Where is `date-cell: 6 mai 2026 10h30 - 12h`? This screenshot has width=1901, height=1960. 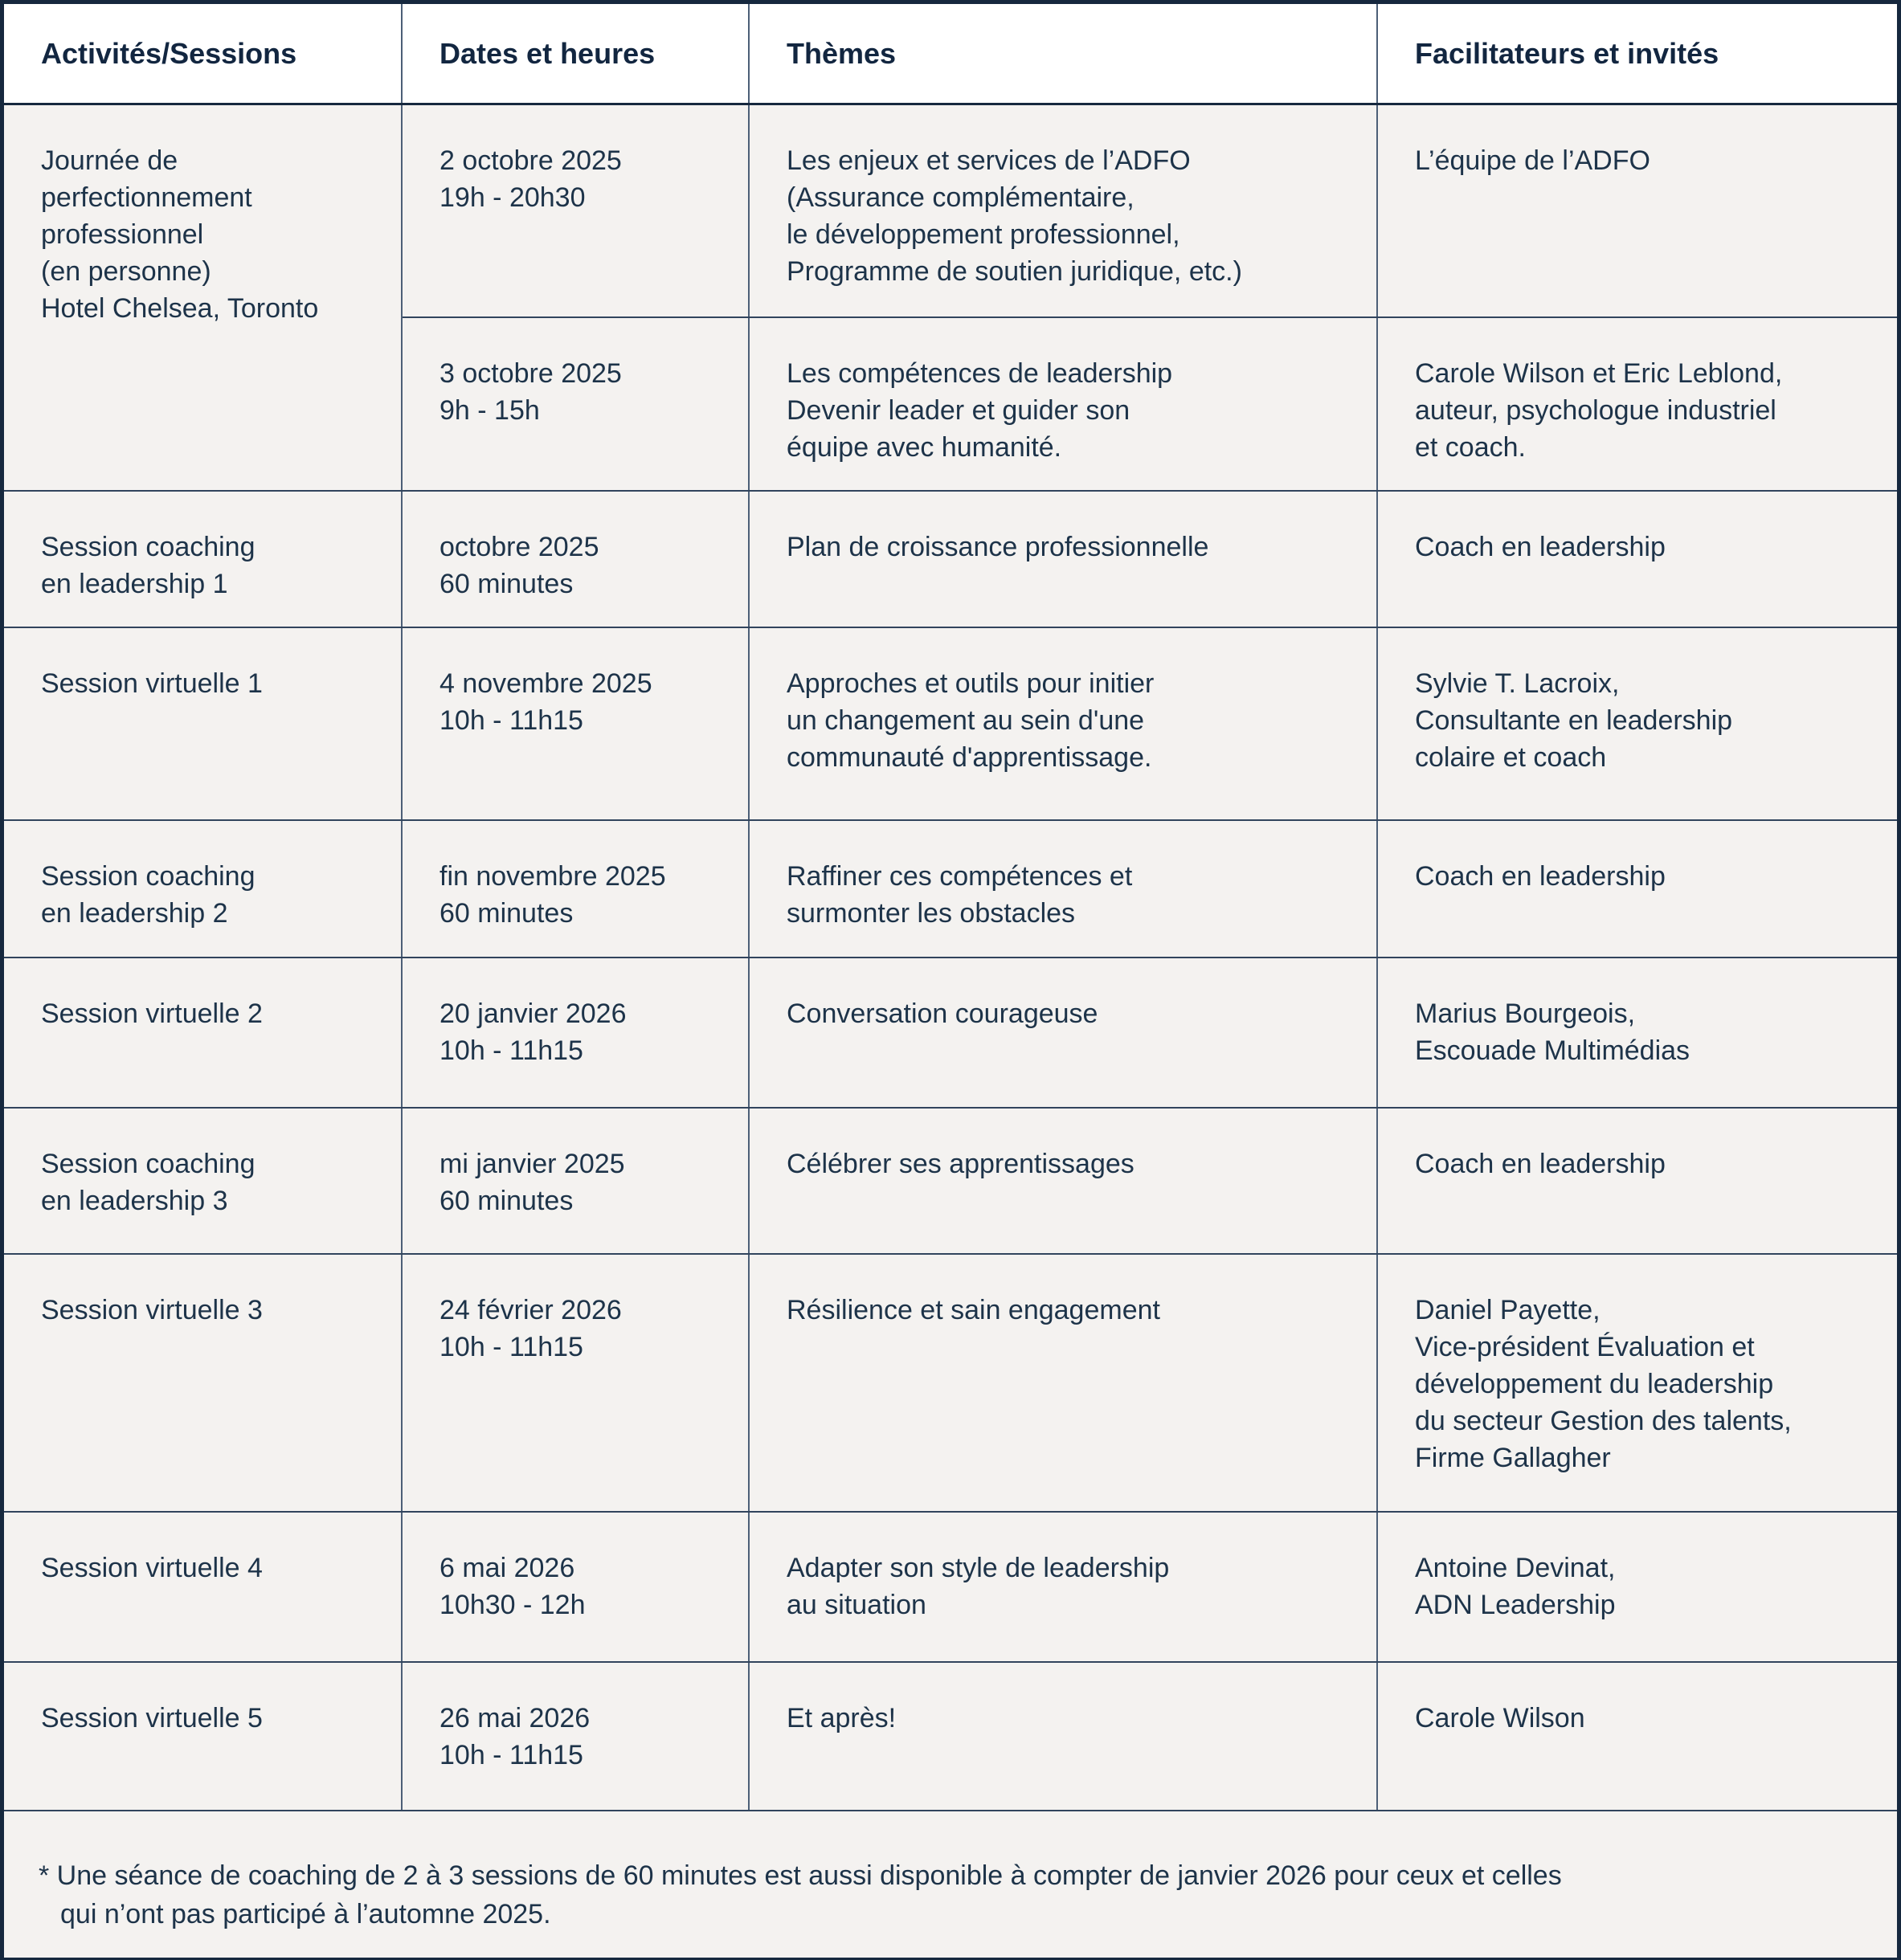
date-cell: 6 mai 2026 10h30 - 12h is located at coordinates (576, 1587).